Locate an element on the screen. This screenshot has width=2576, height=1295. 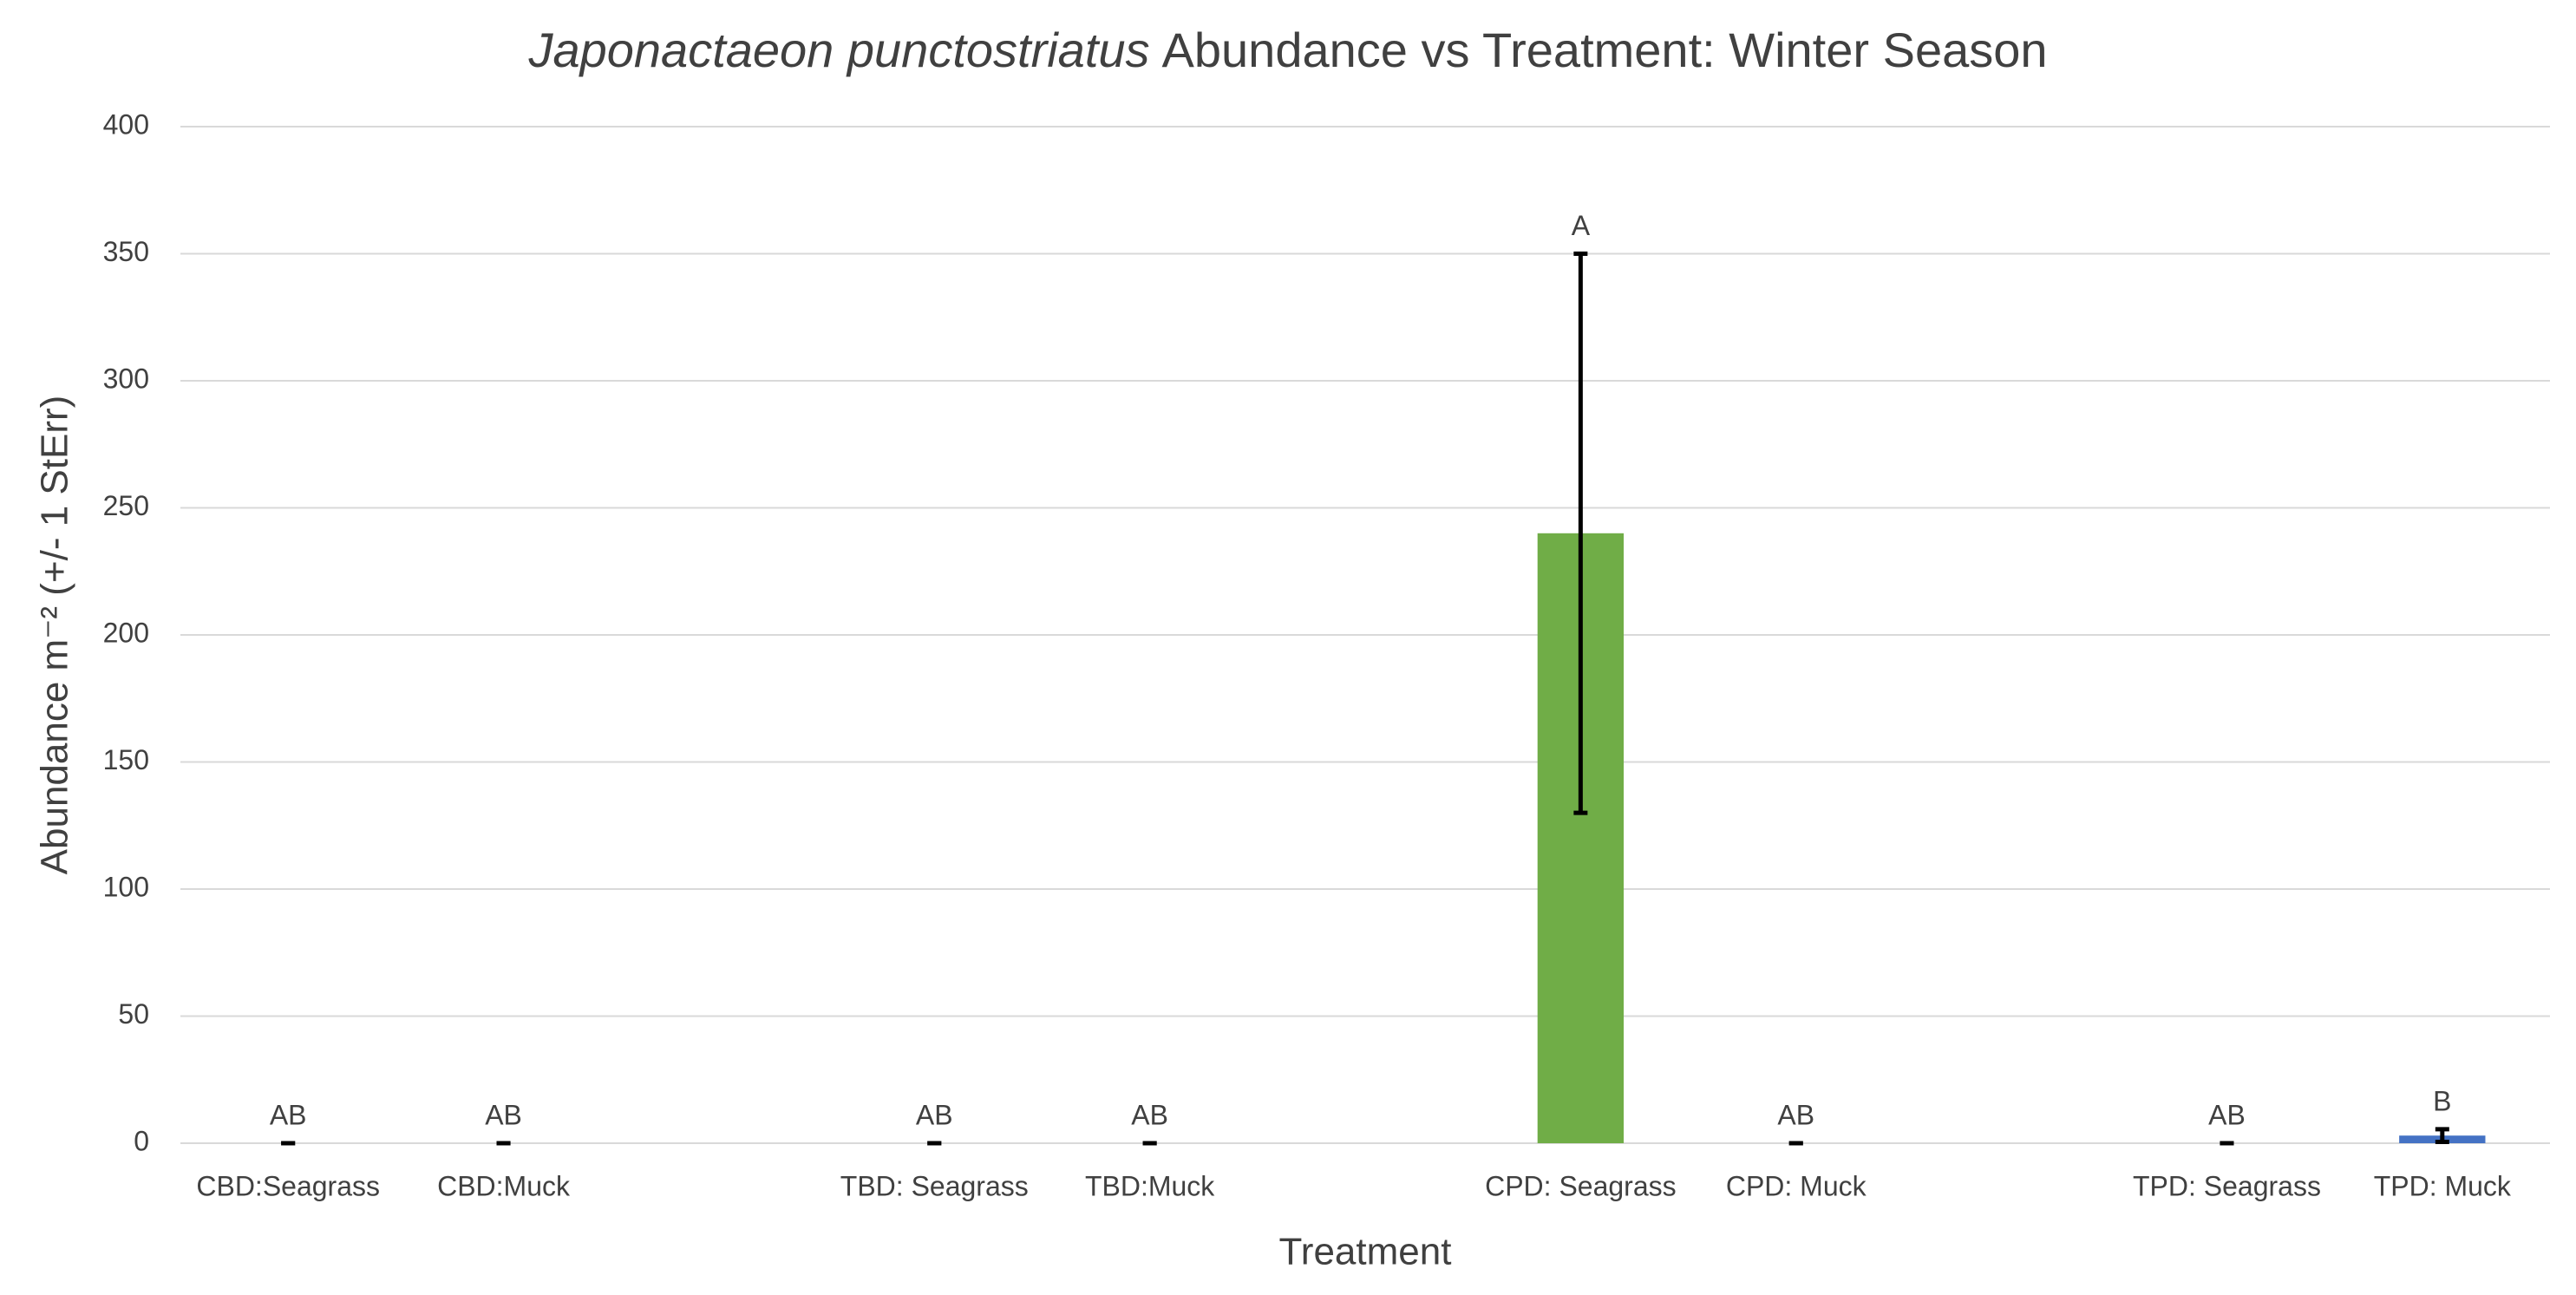
x-tick-label: TBD:Muck is located at coordinates (1150, 1185).